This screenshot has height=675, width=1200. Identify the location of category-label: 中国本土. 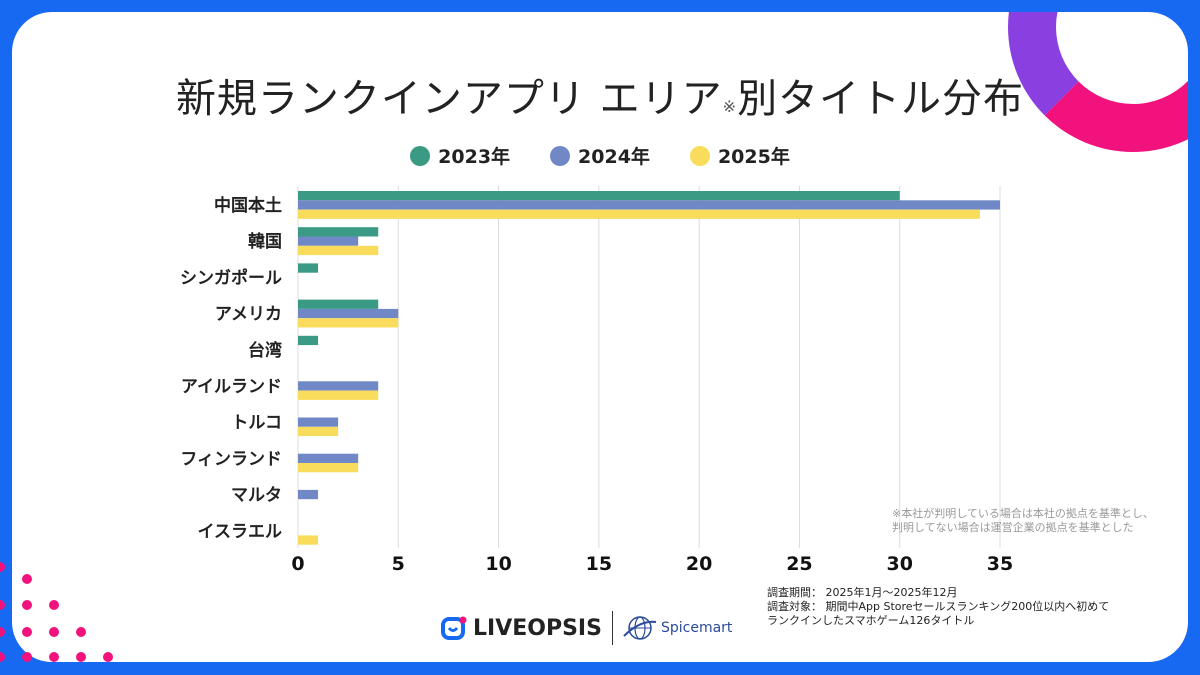
(248, 205).